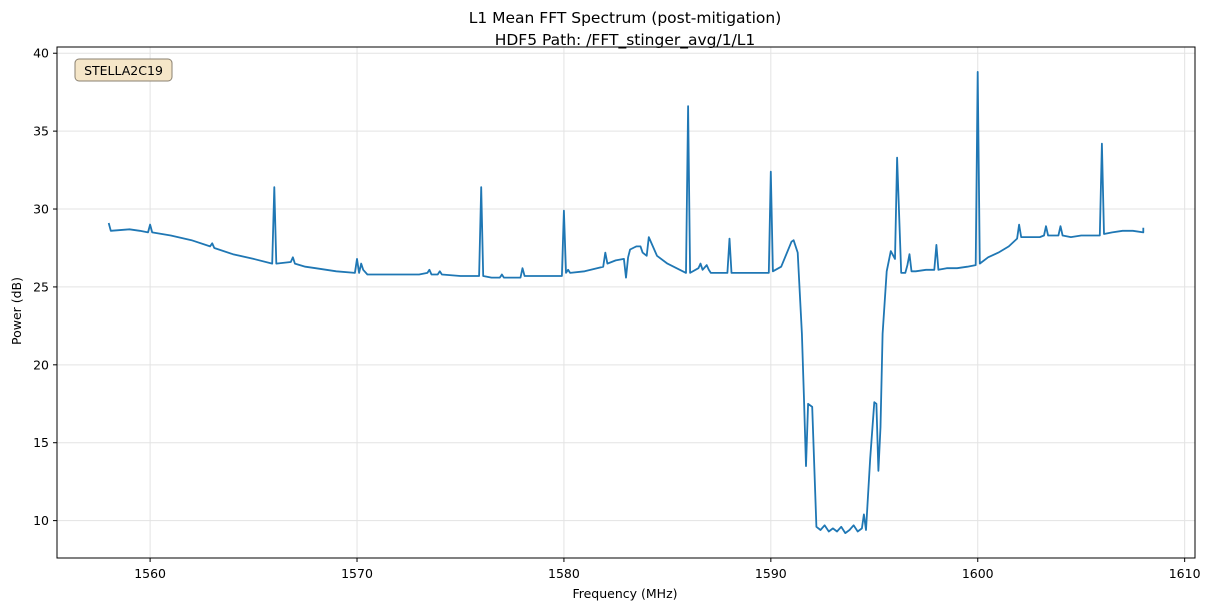  Describe the element at coordinates (771, 573) in the screenshot. I see `x-tick-label: 1590` at that location.